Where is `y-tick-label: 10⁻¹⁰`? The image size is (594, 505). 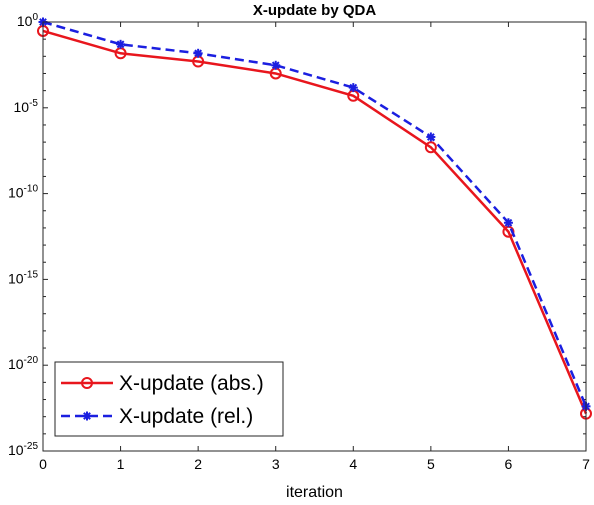
y-tick-label: 10⁻¹⁰ is located at coordinates (23, 192).